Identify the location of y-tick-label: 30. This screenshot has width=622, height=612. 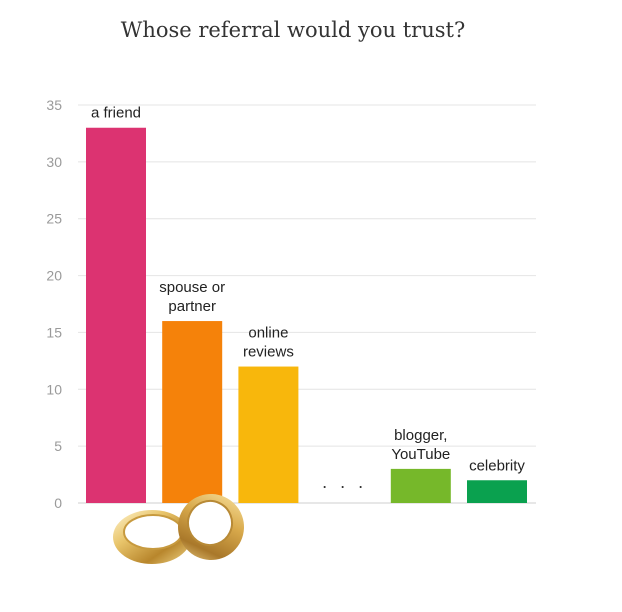
(54, 162).